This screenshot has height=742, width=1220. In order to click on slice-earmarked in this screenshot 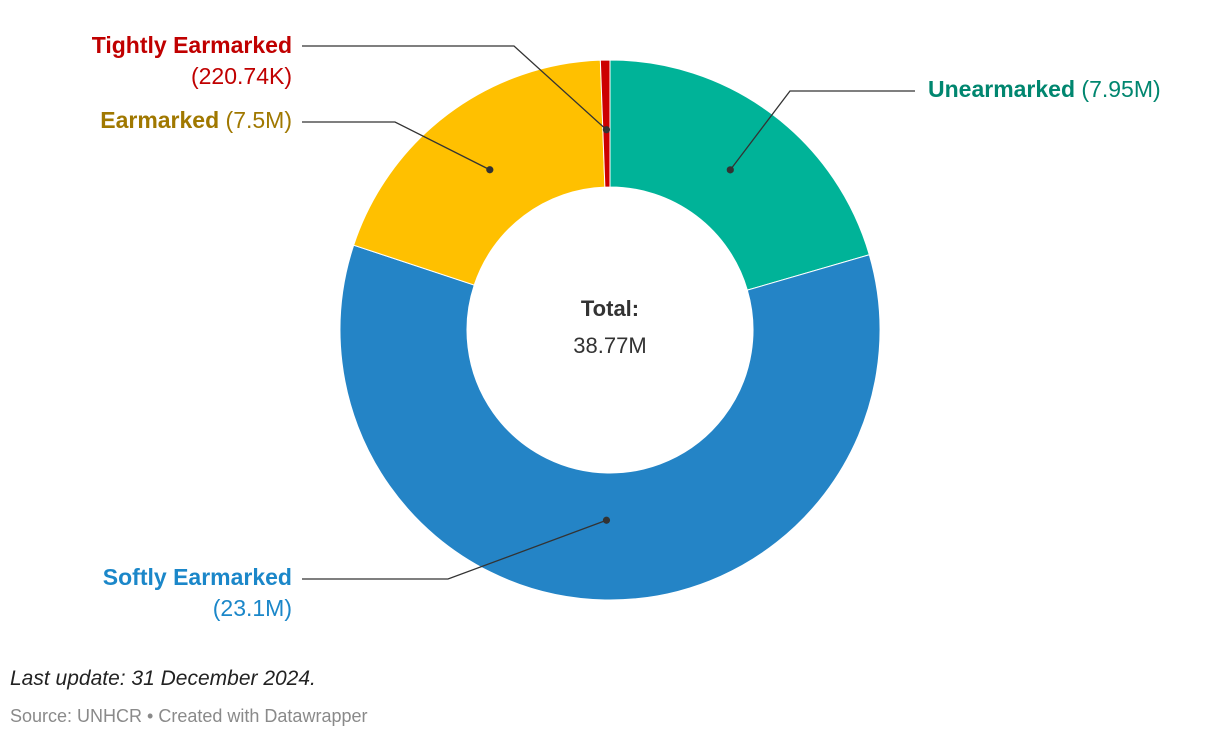, I will do `click(479, 172)`.